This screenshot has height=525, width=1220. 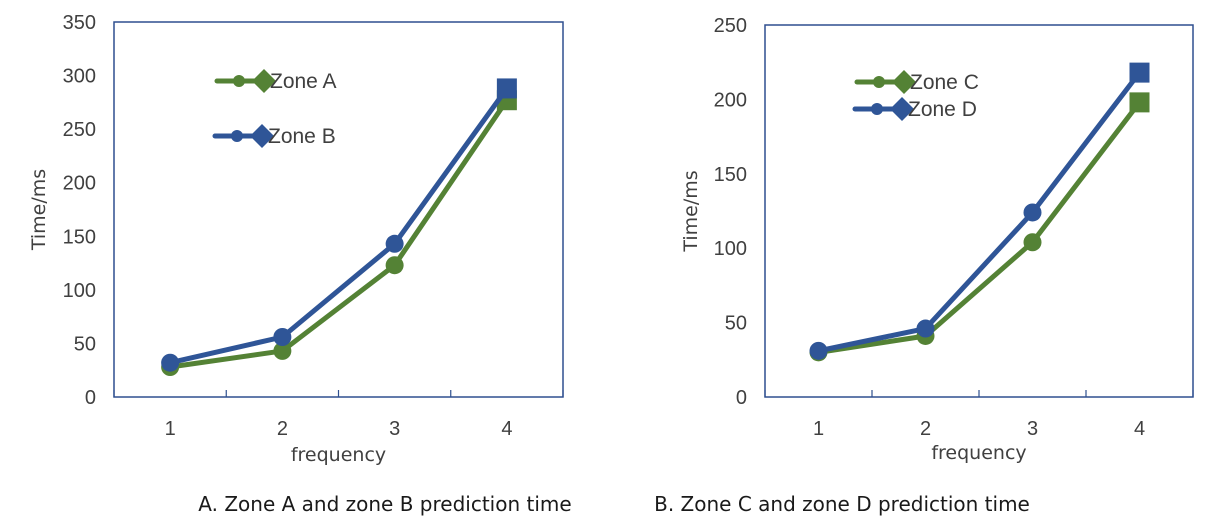 I want to click on legend-item: Zone C, so click(x=916, y=82).